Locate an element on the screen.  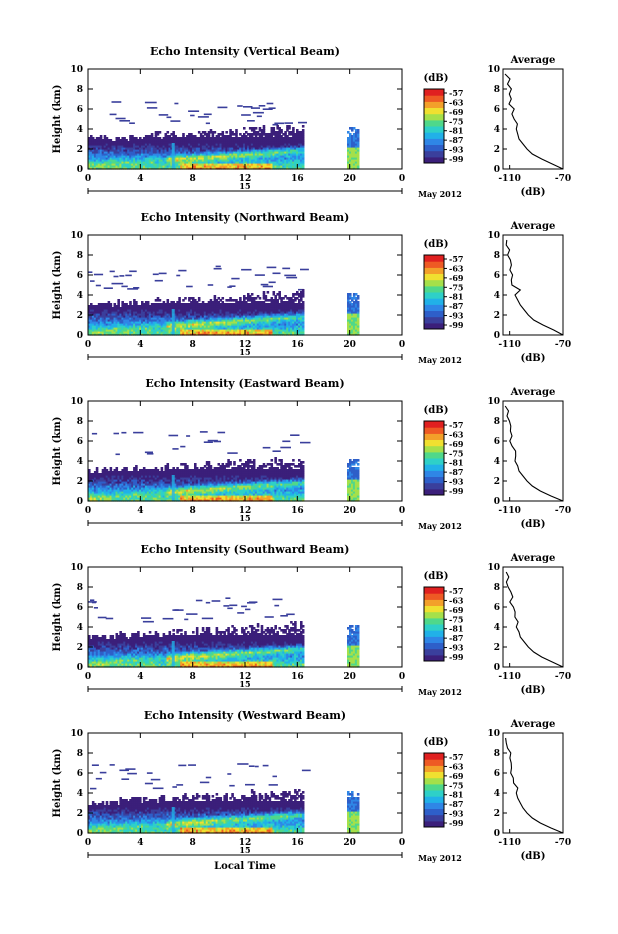
average-y-tick-label: 4 is located at coordinates (497, 462).